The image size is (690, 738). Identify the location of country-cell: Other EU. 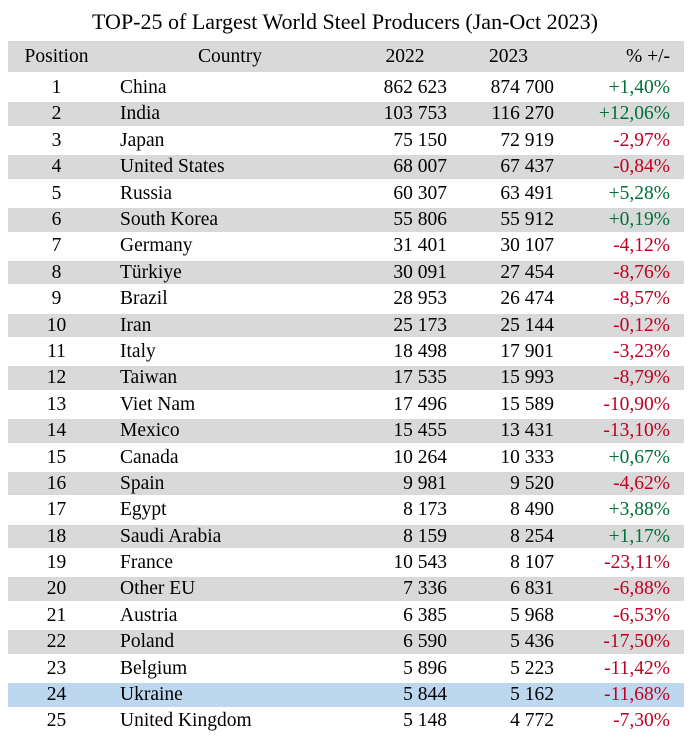
(158, 589).